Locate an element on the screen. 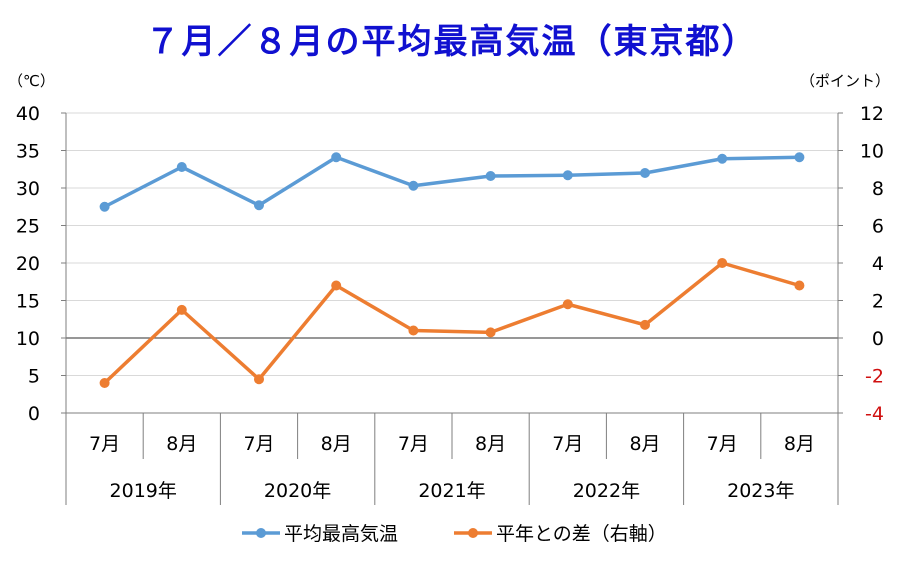 The height and width of the screenshot is (578, 903). right-tick-label: 2 is located at coordinates (878, 302).